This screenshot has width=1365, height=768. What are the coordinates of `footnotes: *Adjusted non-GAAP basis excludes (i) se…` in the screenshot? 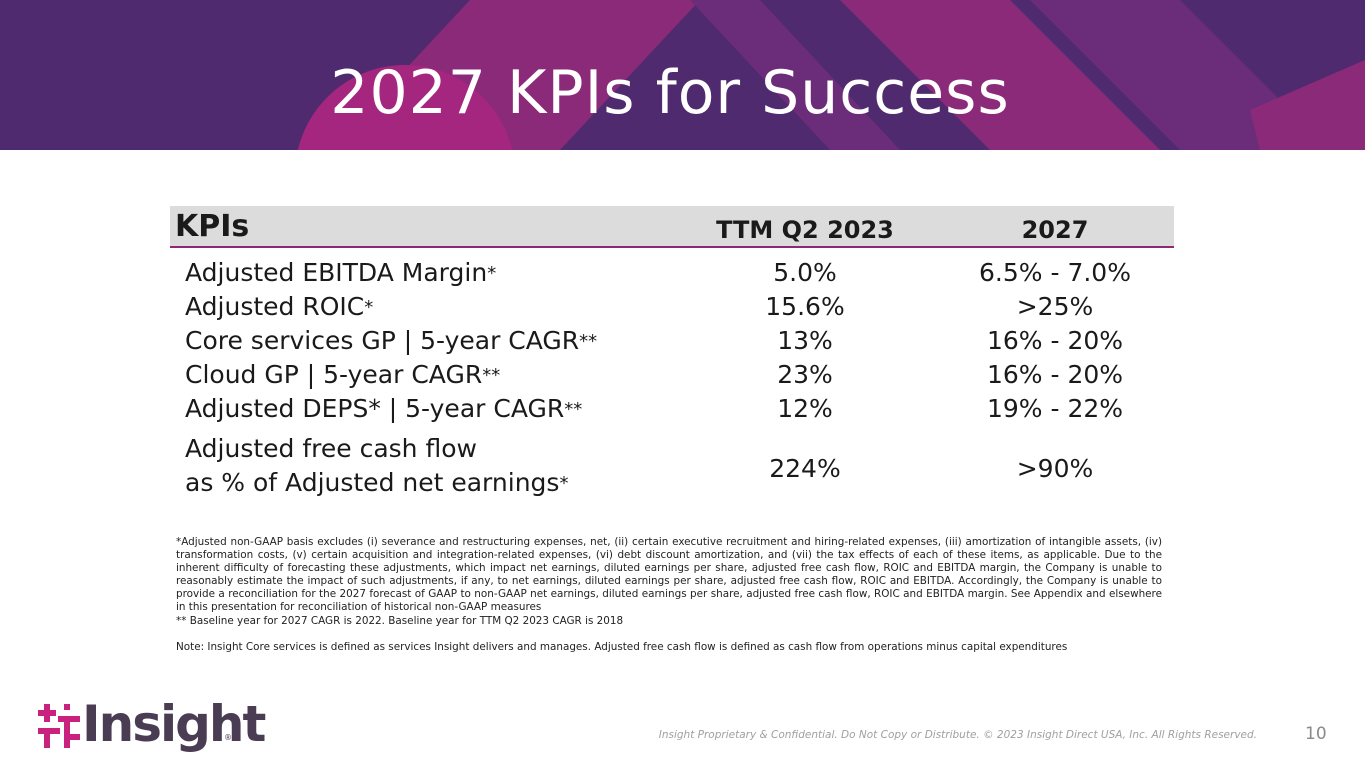 It's located at (669, 595).